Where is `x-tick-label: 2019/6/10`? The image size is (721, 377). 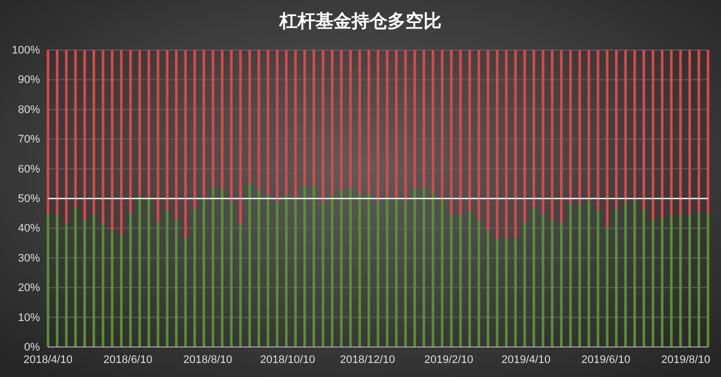
x-tick-label: 2019/6/10 is located at coordinates (605, 360).